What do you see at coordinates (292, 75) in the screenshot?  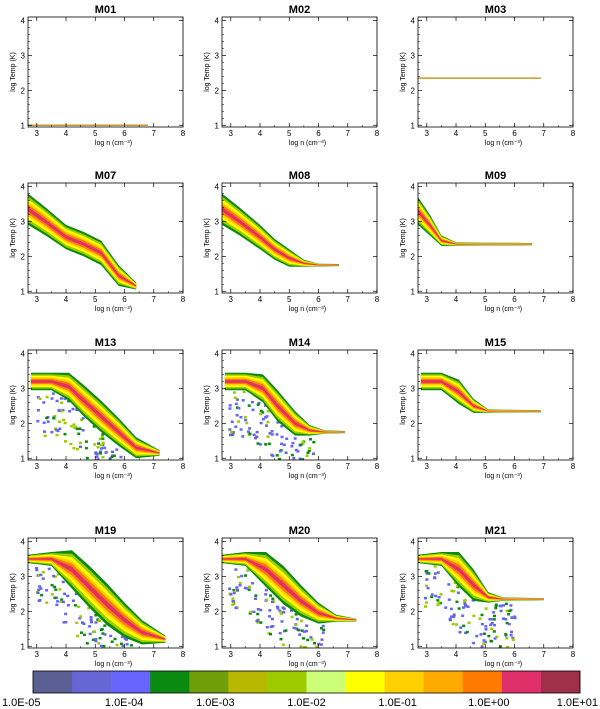 I see `panel-m02: 3 4 5 6 7 8 1 2 3 4 M02 log n (cm⁻³) log Temp (K)` at bounding box center [292, 75].